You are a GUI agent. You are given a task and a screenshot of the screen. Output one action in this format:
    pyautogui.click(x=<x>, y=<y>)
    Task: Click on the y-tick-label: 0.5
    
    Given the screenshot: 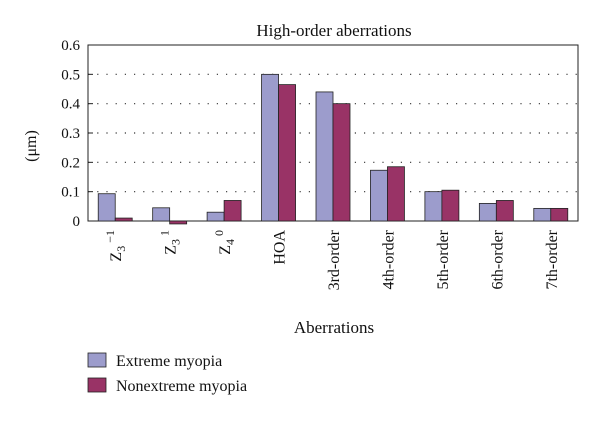 What is the action you would take?
    pyautogui.click(x=70, y=75)
    